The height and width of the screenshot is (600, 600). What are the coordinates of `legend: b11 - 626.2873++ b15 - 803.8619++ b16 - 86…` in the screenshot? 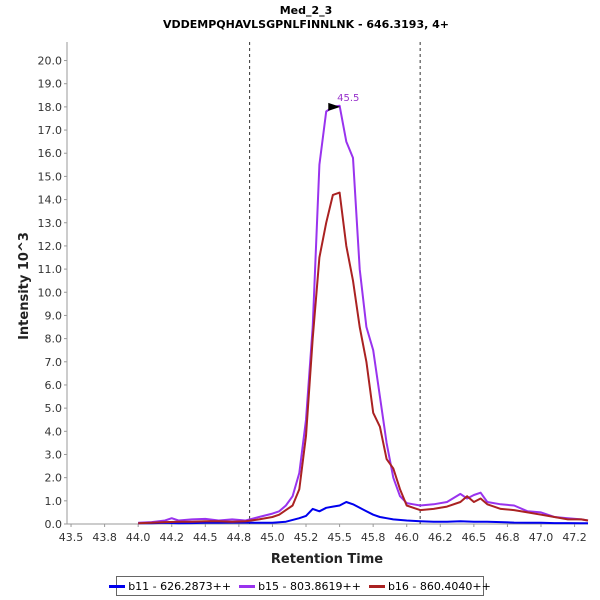 It's located at (300, 586).